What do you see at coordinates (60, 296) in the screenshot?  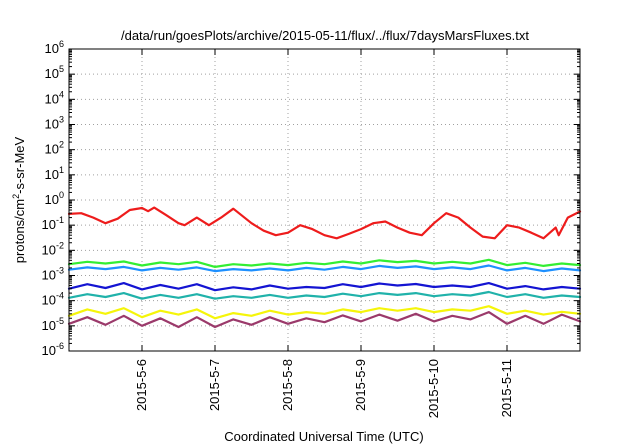 I see `y-tick-label-exponent: -4` at bounding box center [60, 296].